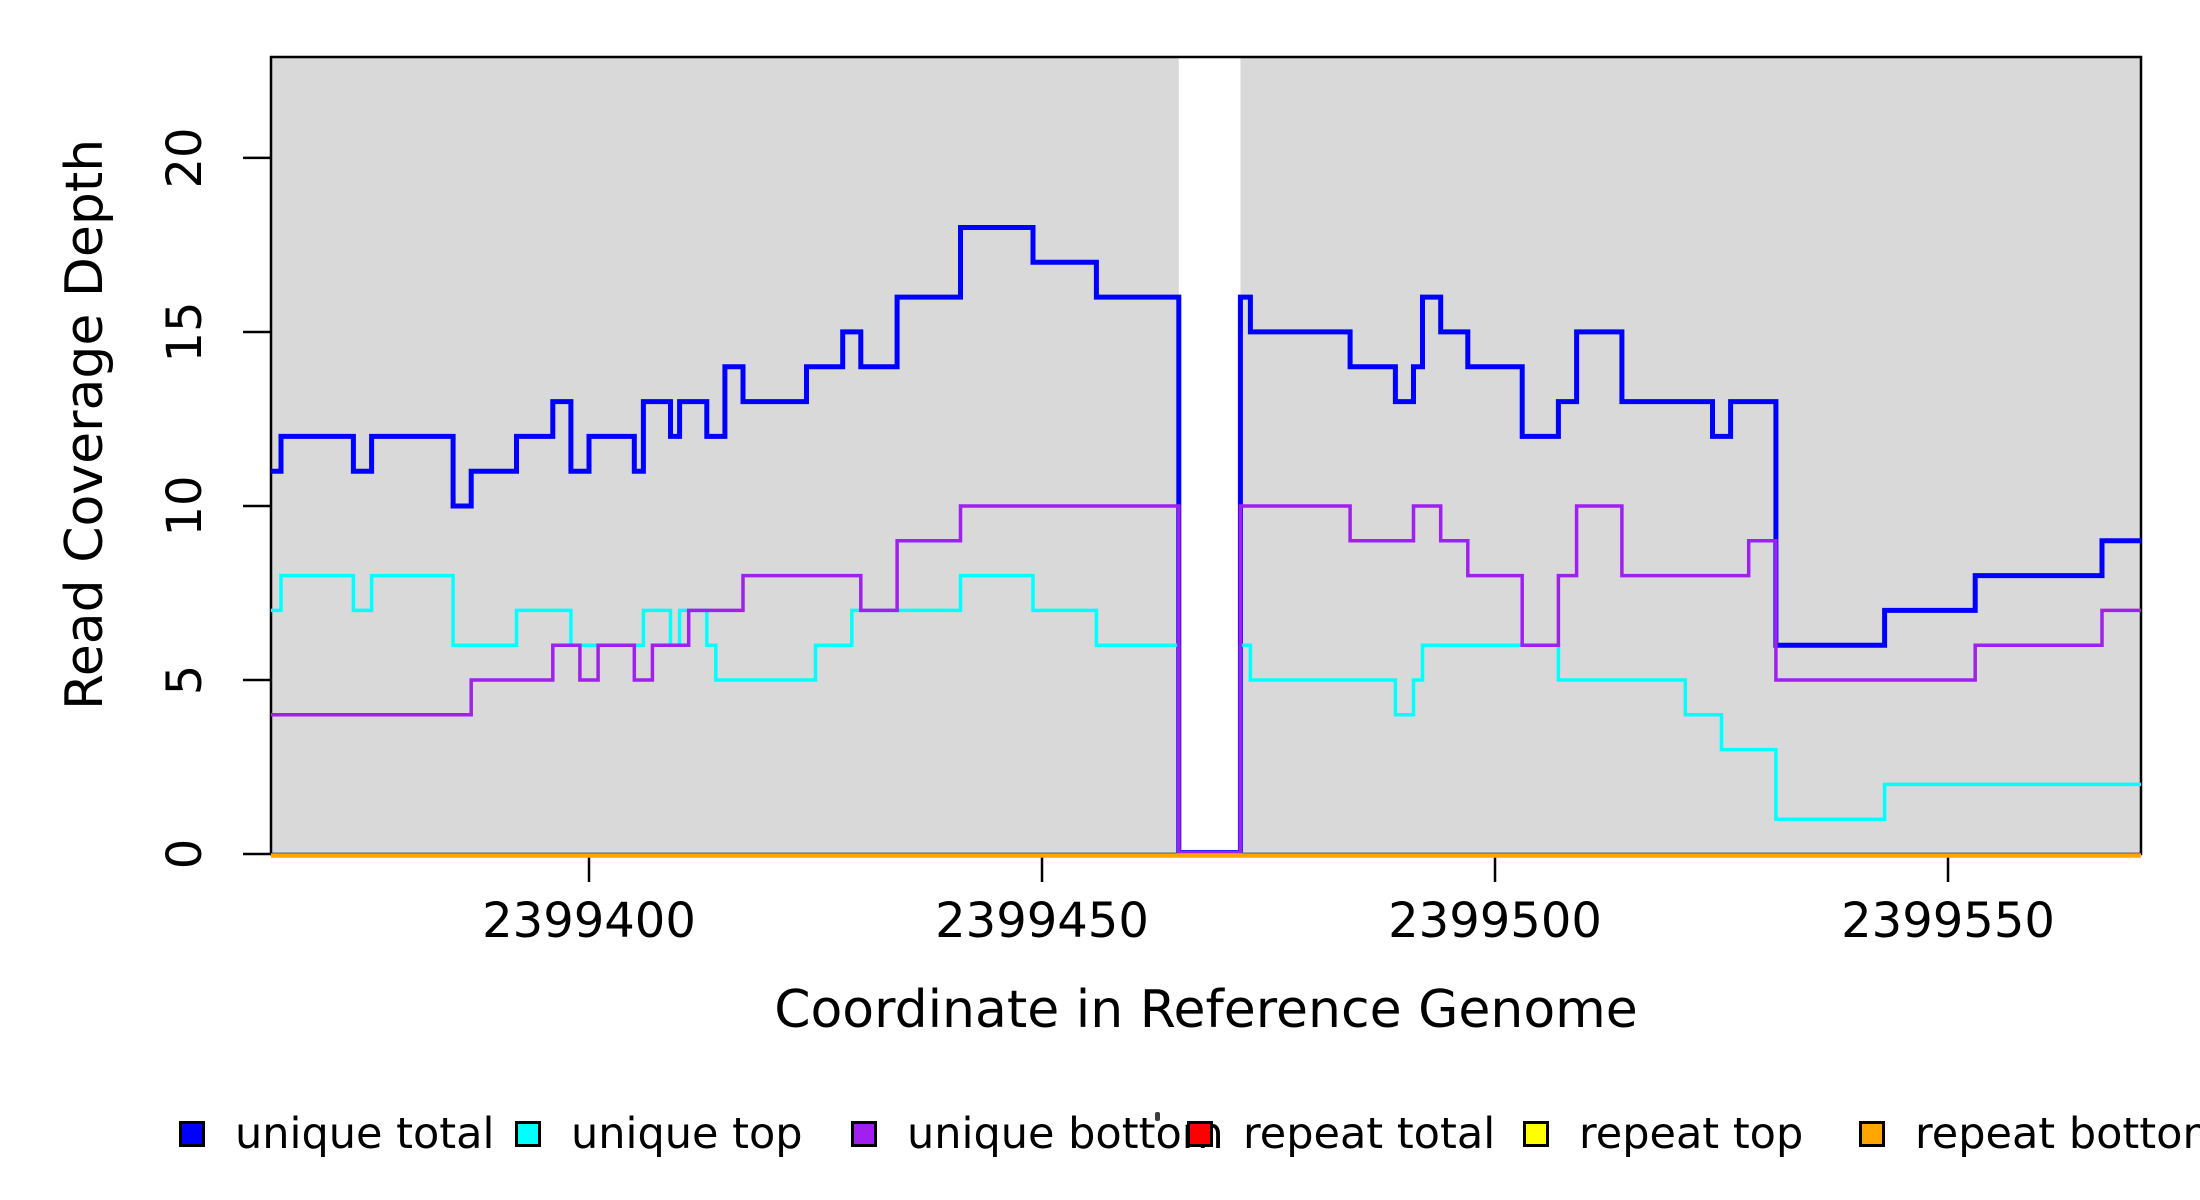 The width and height of the screenshot is (2200, 1200). I want to click on legend-item-repeat-bottom: repeat bottom, so click(2029, 1134).